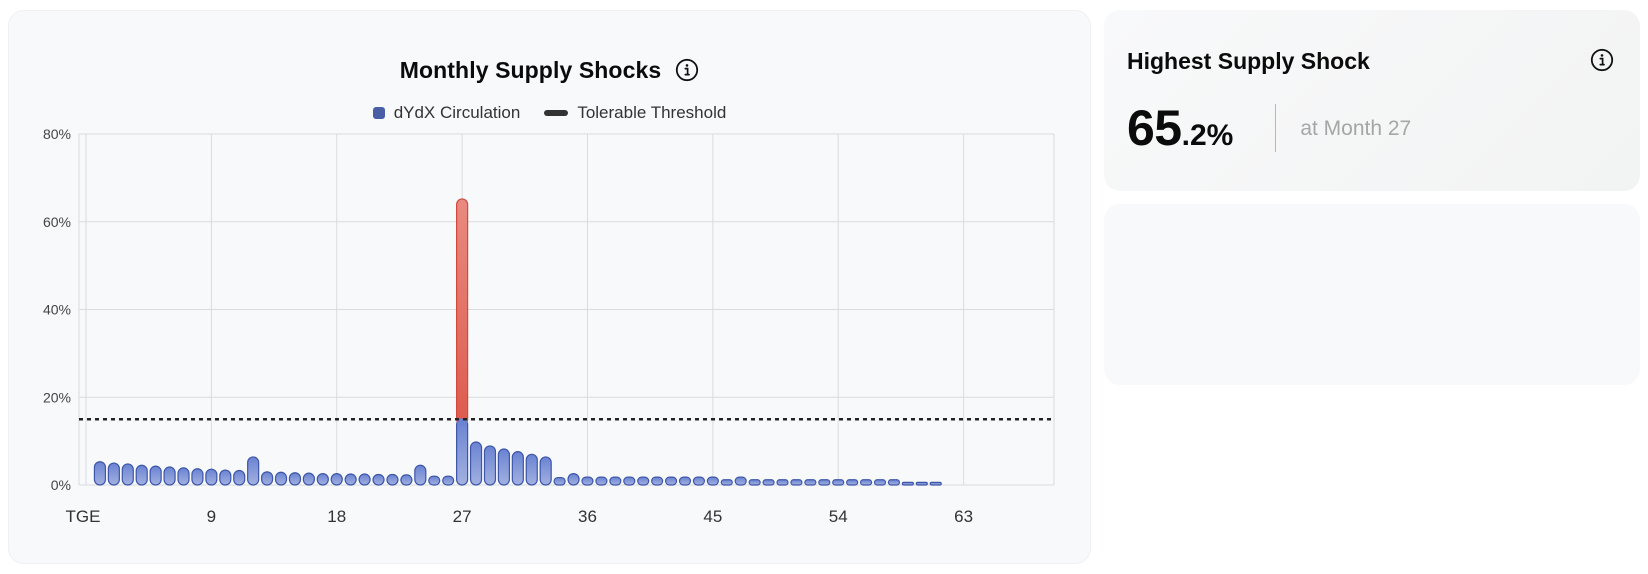 The width and height of the screenshot is (1648, 574). I want to click on chart-title: Monthly Supply Shocks, so click(530, 69).